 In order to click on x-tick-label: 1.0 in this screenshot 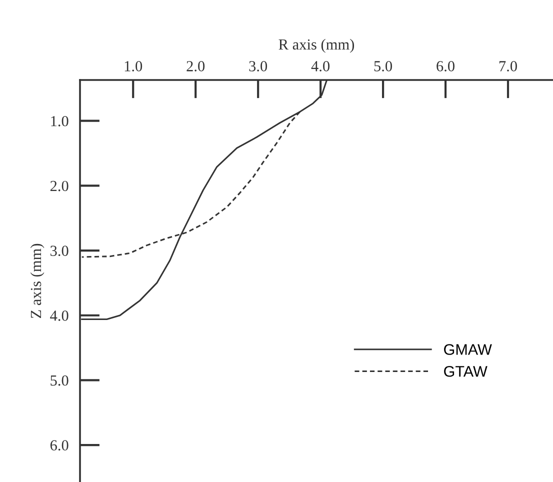, I will do `click(133, 66)`.